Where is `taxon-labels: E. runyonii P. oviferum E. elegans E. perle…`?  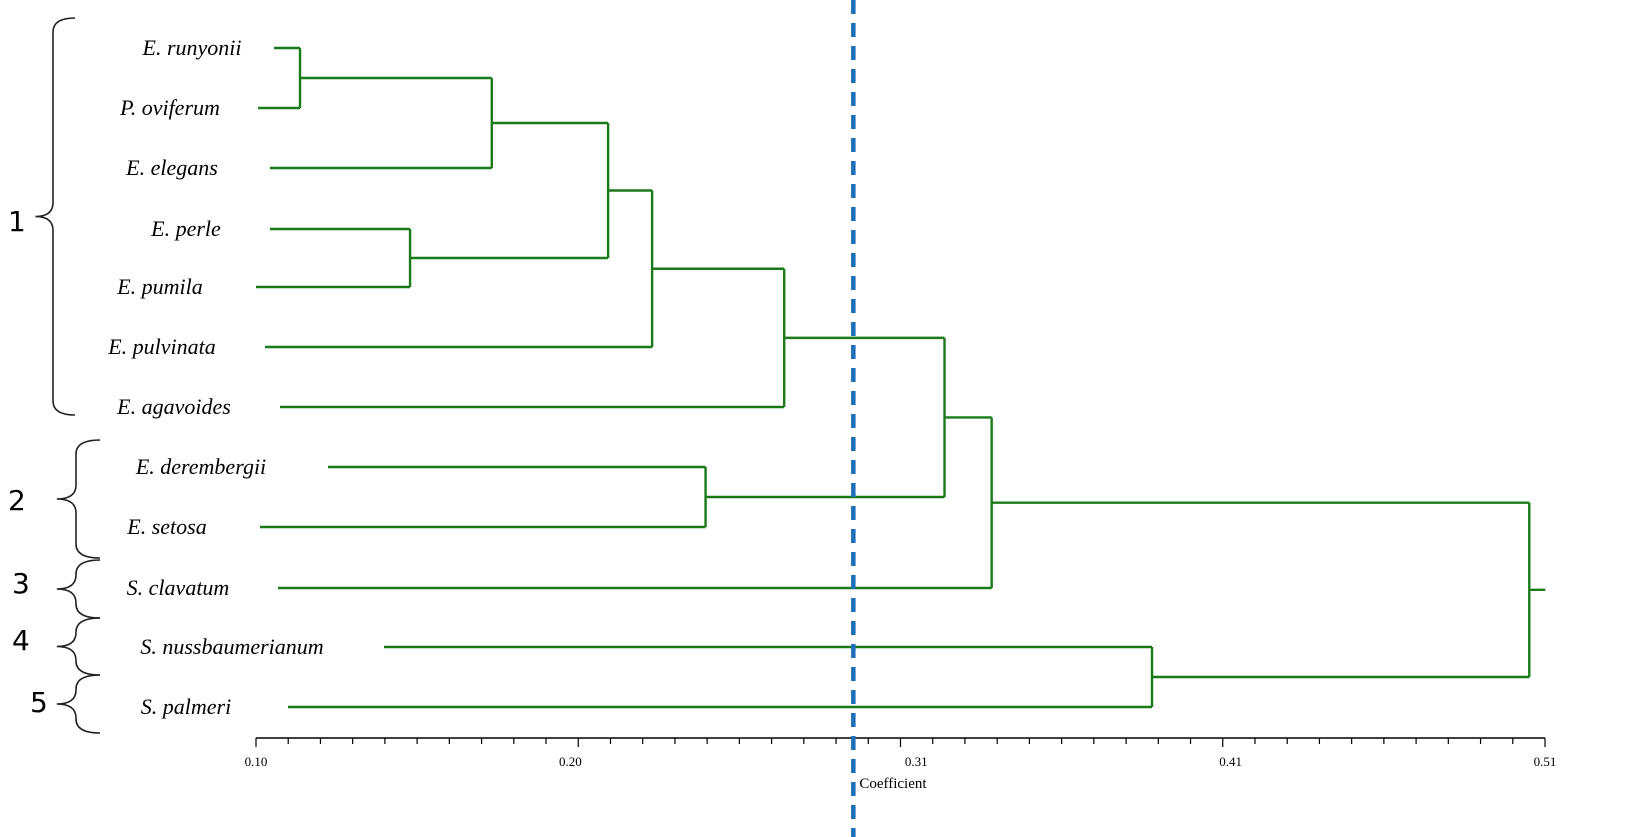 taxon-labels: E. runyonii P. oviferum E. elegans E. perle… is located at coordinates (215, 377).